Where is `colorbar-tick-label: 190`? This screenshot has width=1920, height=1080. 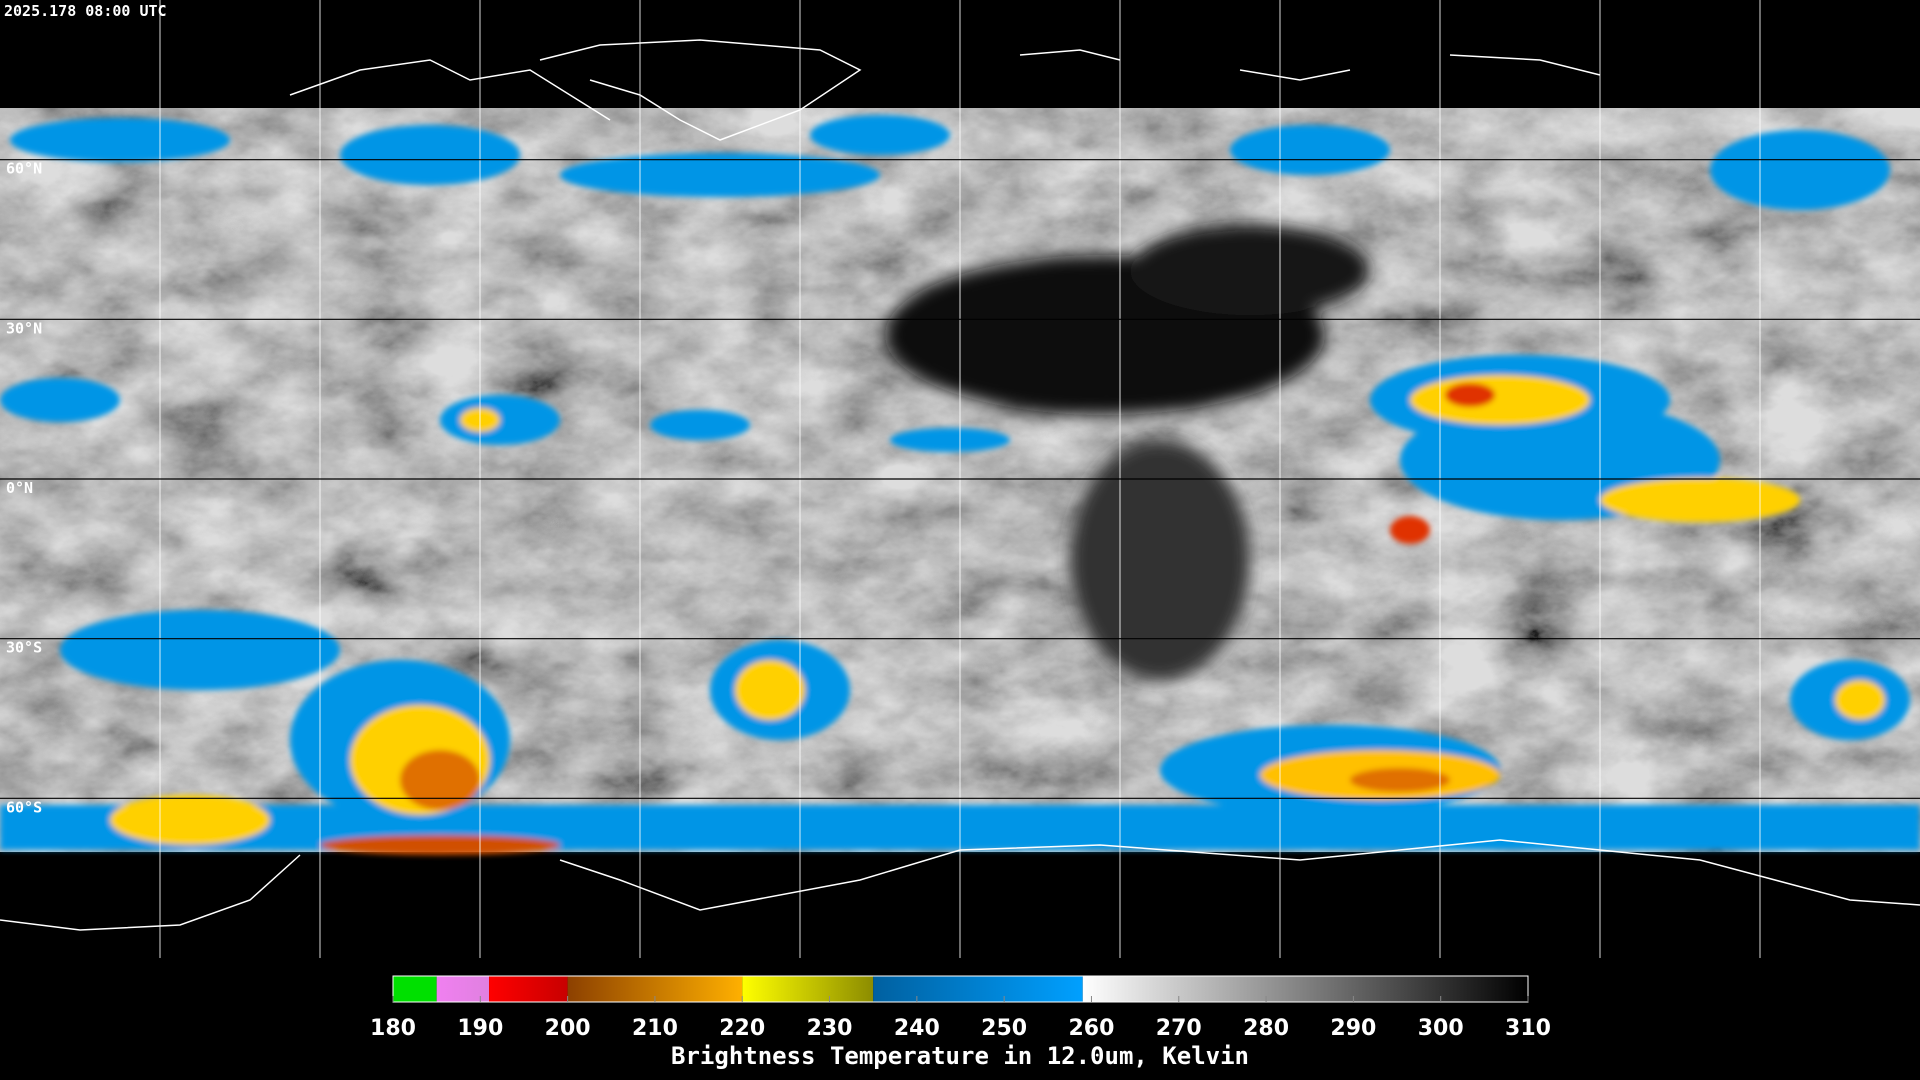
colorbar-tick-label: 190 is located at coordinates (480, 1028).